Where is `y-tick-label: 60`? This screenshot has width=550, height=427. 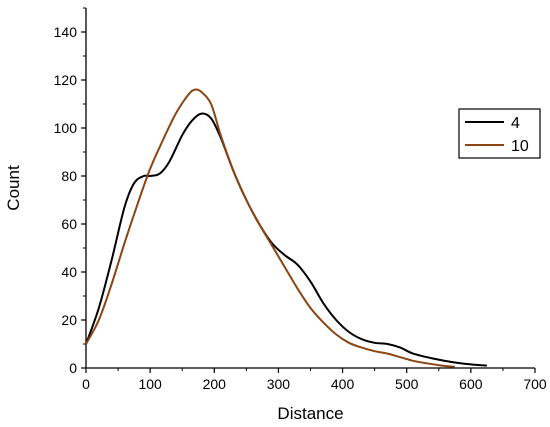
y-tick-label: 60 is located at coordinates (69, 224).